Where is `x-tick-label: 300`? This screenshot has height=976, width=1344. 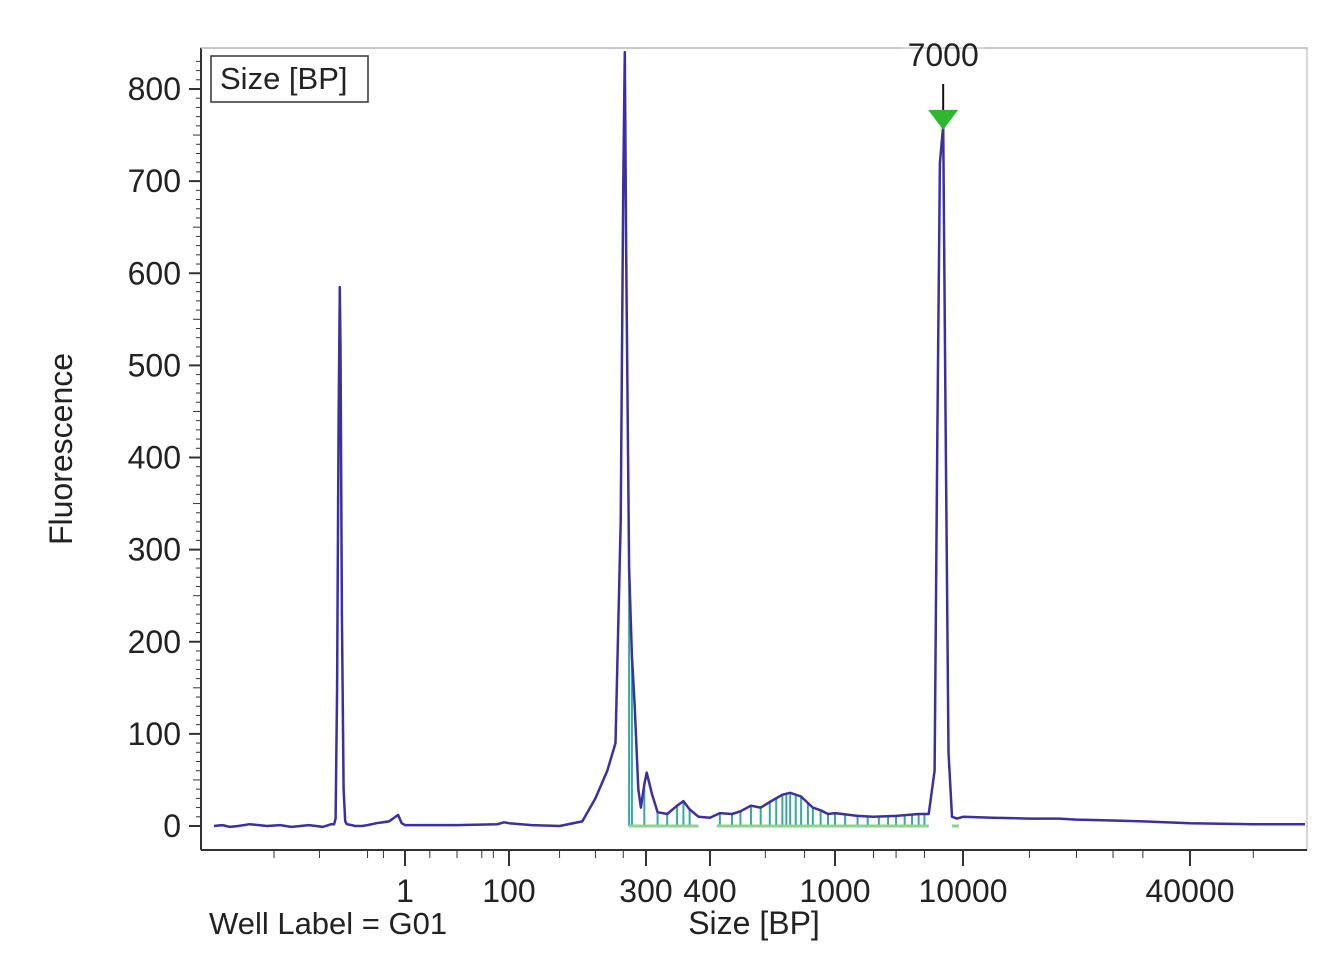
x-tick-label: 300 is located at coordinates (645, 891).